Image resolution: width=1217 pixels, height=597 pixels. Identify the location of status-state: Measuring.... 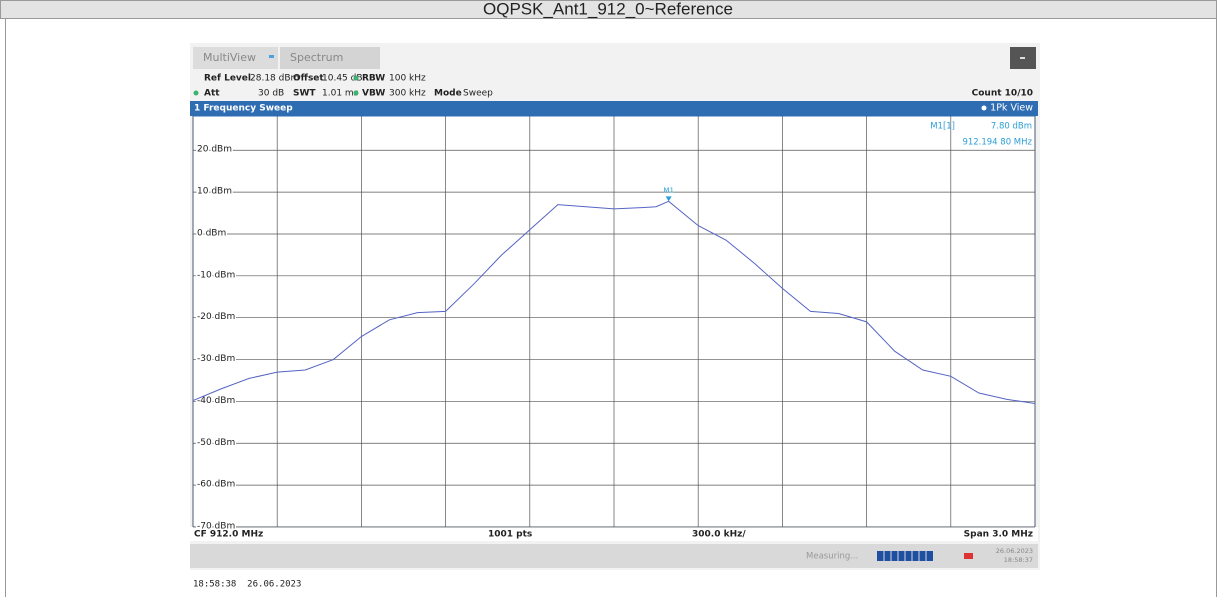
(832, 557).